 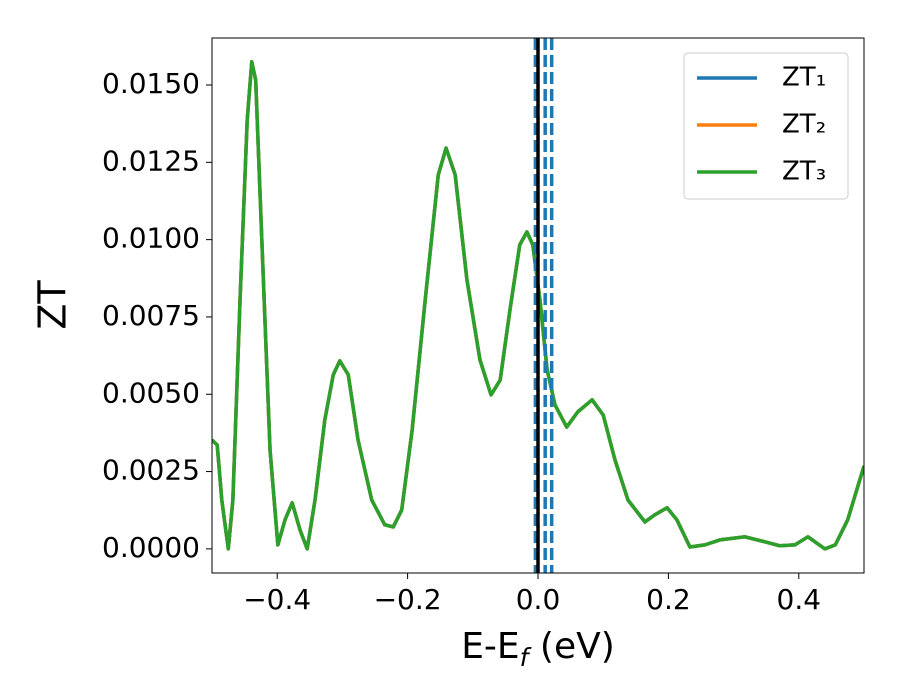 What do you see at coordinates (151, 238) in the screenshot?
I see `y-tick-label: 0.0100` at bounding box center [151, 238].